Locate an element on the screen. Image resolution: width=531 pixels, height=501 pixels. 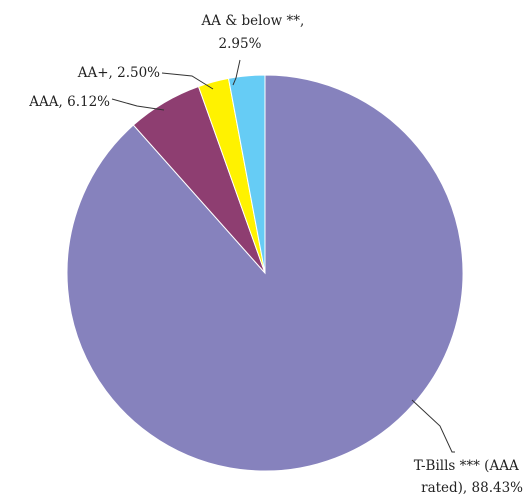
leader-line-aaplus is located at coordinates (187, 81).